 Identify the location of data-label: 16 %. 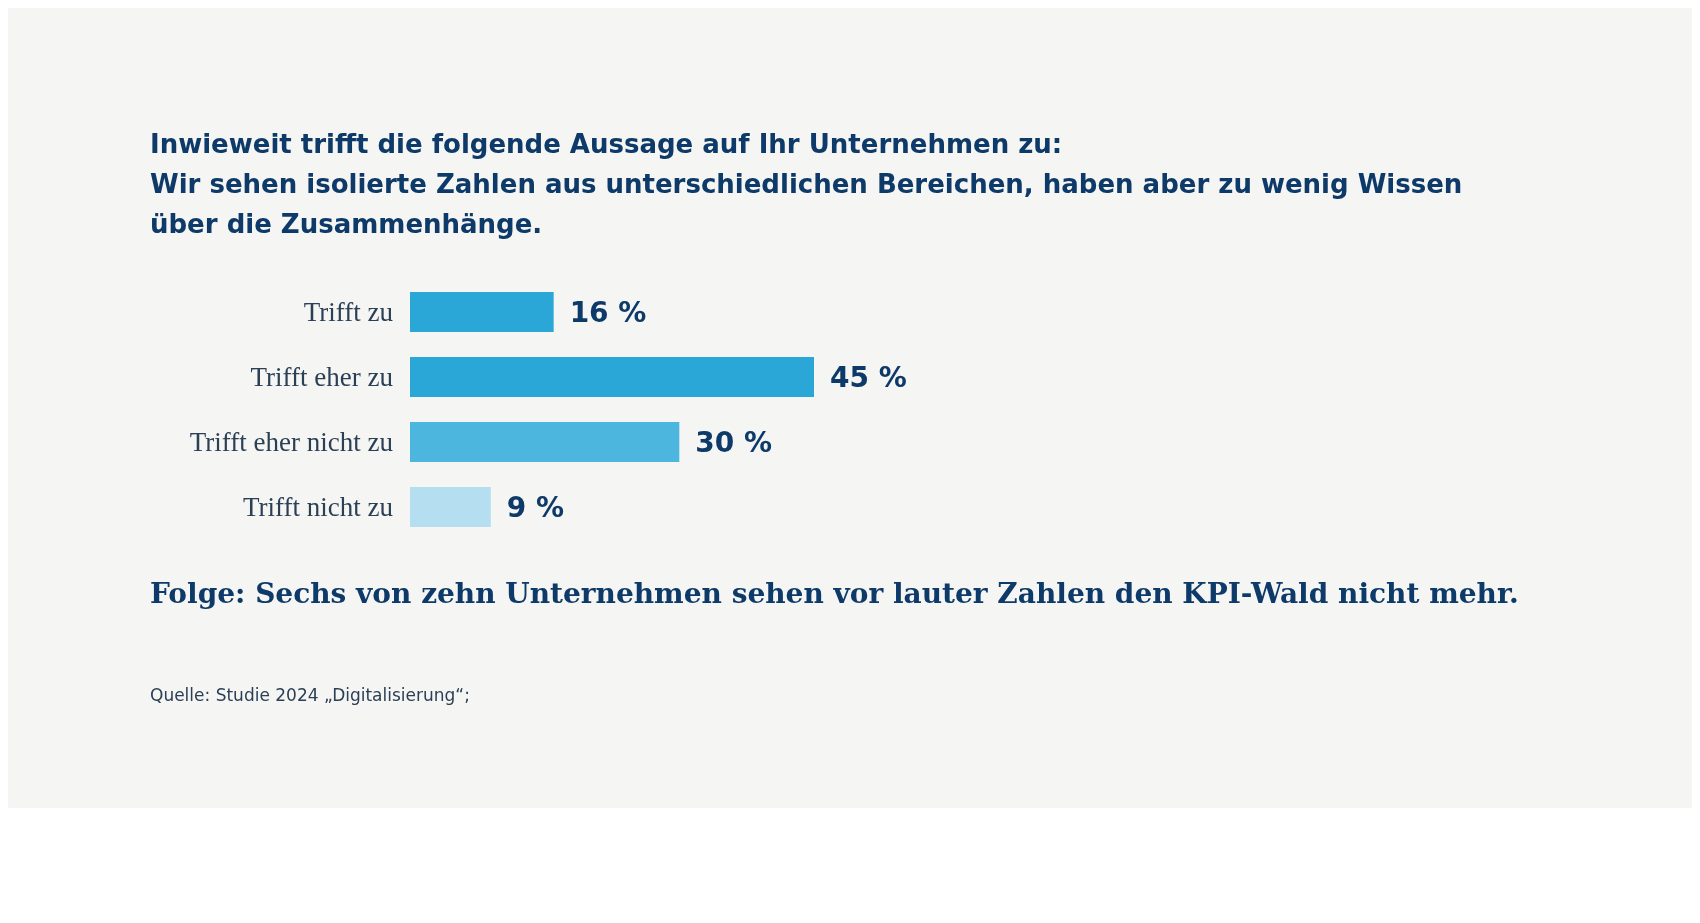
(608, 312).